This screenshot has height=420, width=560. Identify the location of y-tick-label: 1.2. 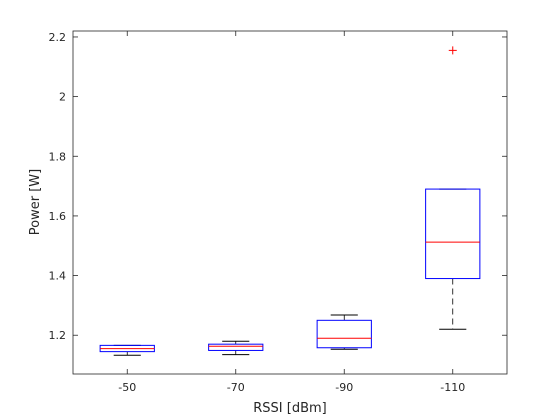
(58, 335).